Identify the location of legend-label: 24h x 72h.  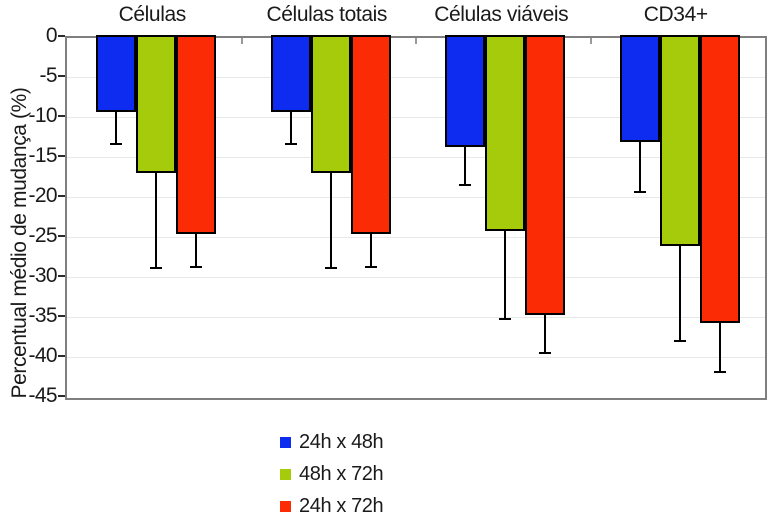
(341, 505).